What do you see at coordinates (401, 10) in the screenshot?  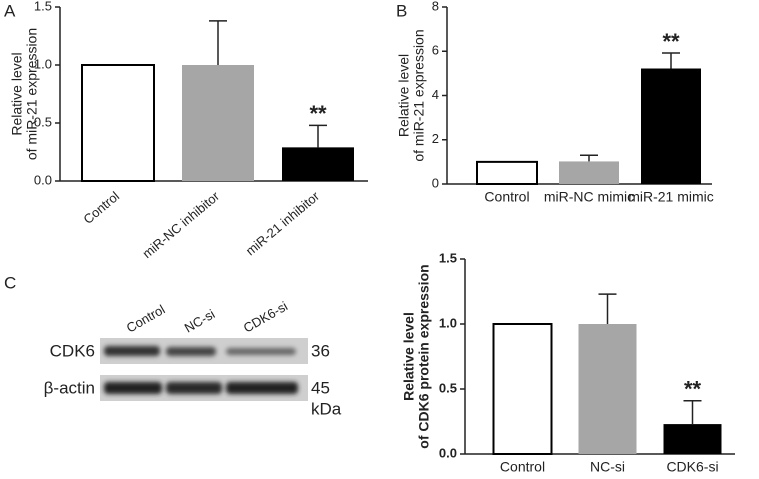 I see `panel-label: B` at bounding box center [401, 10].